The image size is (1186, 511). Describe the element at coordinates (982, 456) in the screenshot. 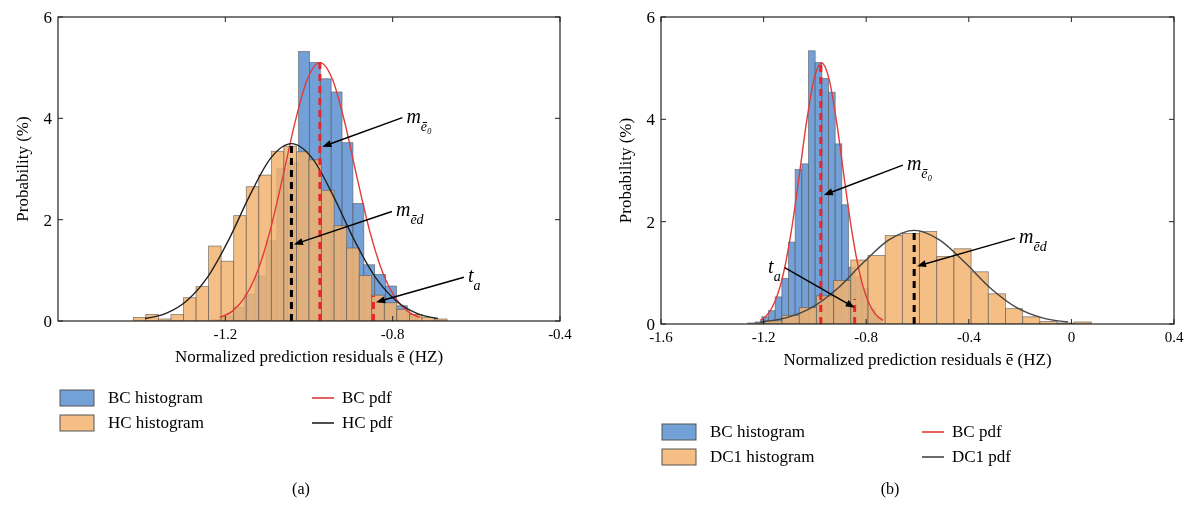

I see `legend-label: DC1 pdf` at that location.